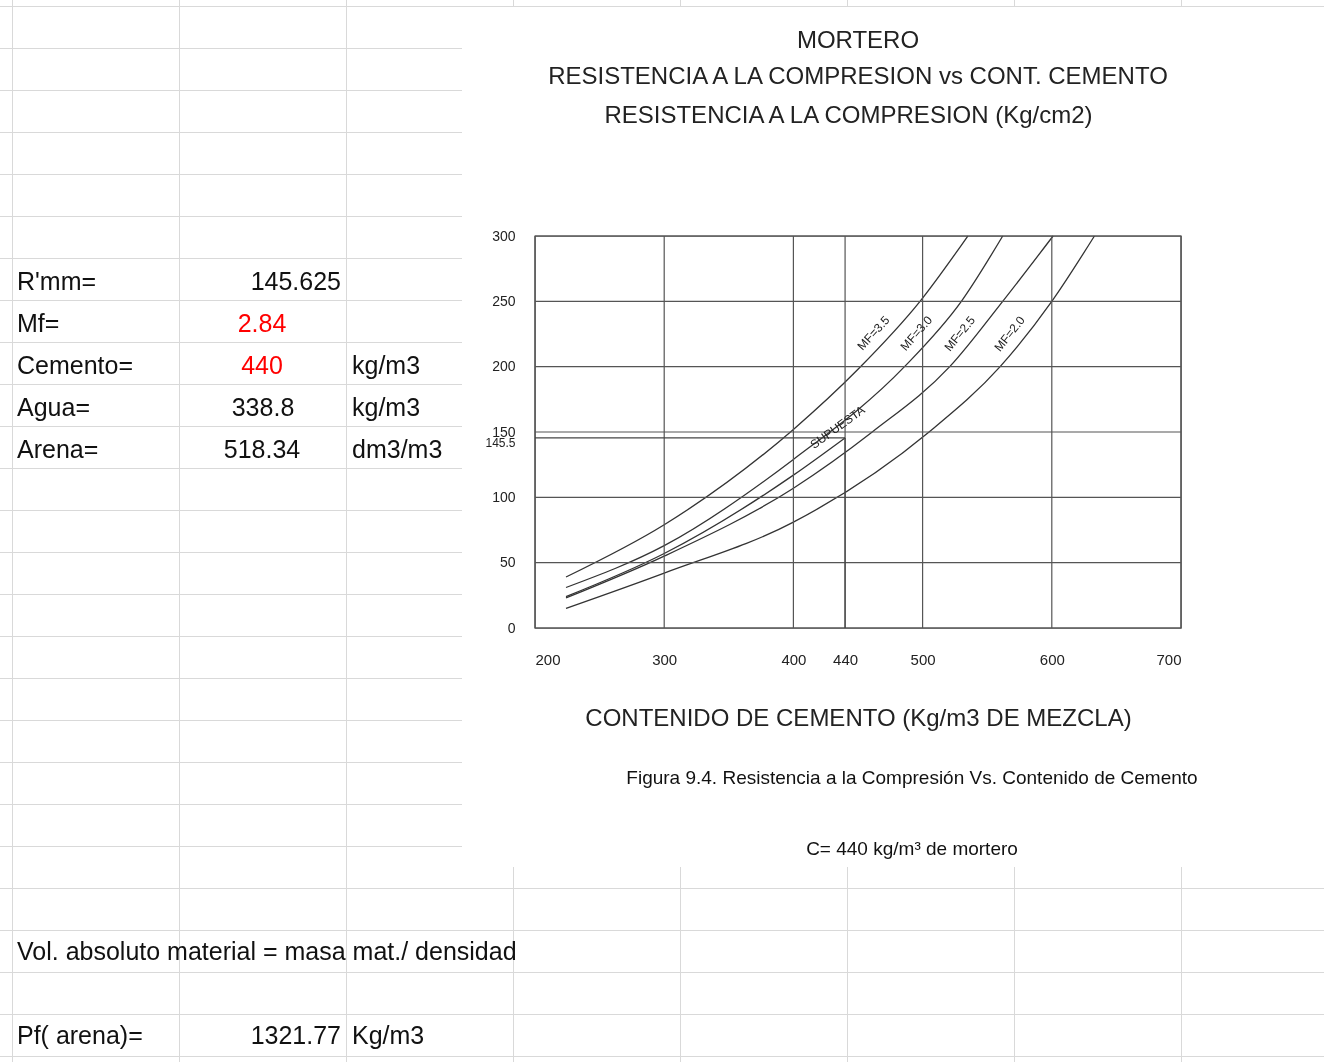 Image resolution: width=1324 pixels, height=1062 pixels. Describe the element at coordinates (262, 449) in the screenshot. I see `text: 518.34` at that location.